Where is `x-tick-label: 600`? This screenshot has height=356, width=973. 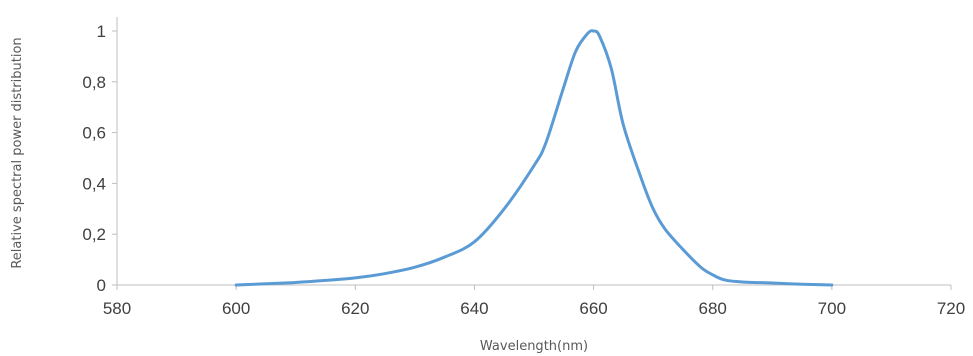
x-tick-label: 600 is located at coordinates (236, 308).